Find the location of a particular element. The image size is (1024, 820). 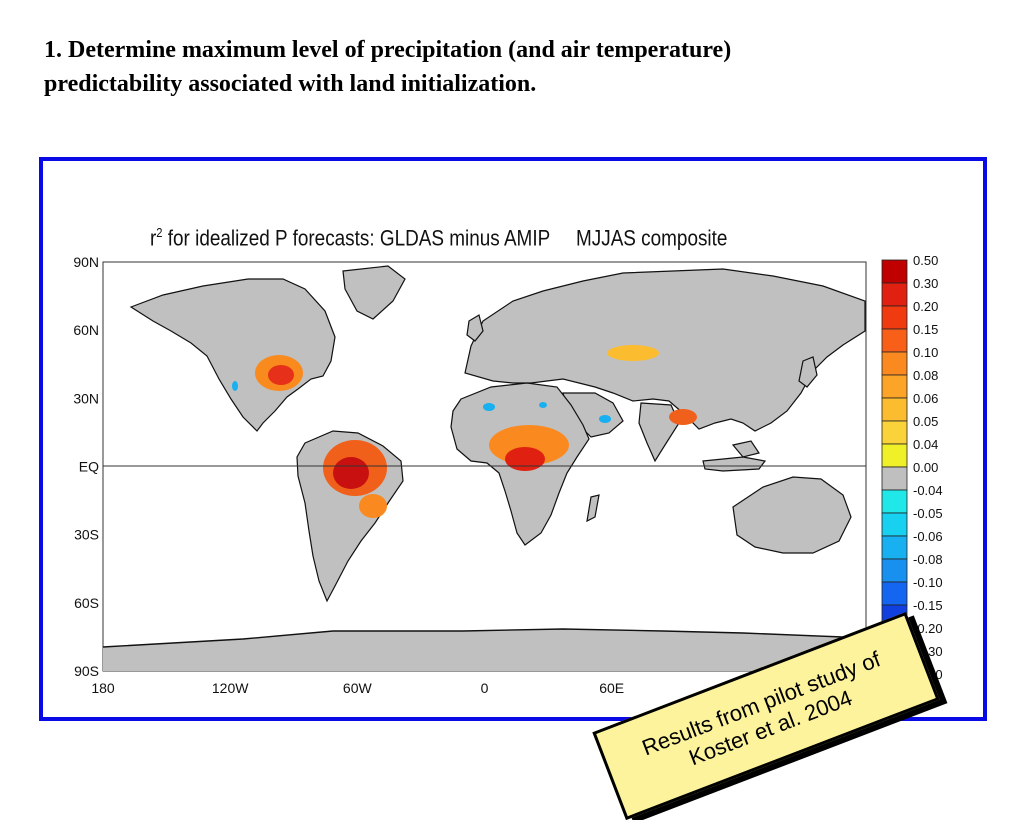

antarctica-coast is located at coordinates (484, 638).